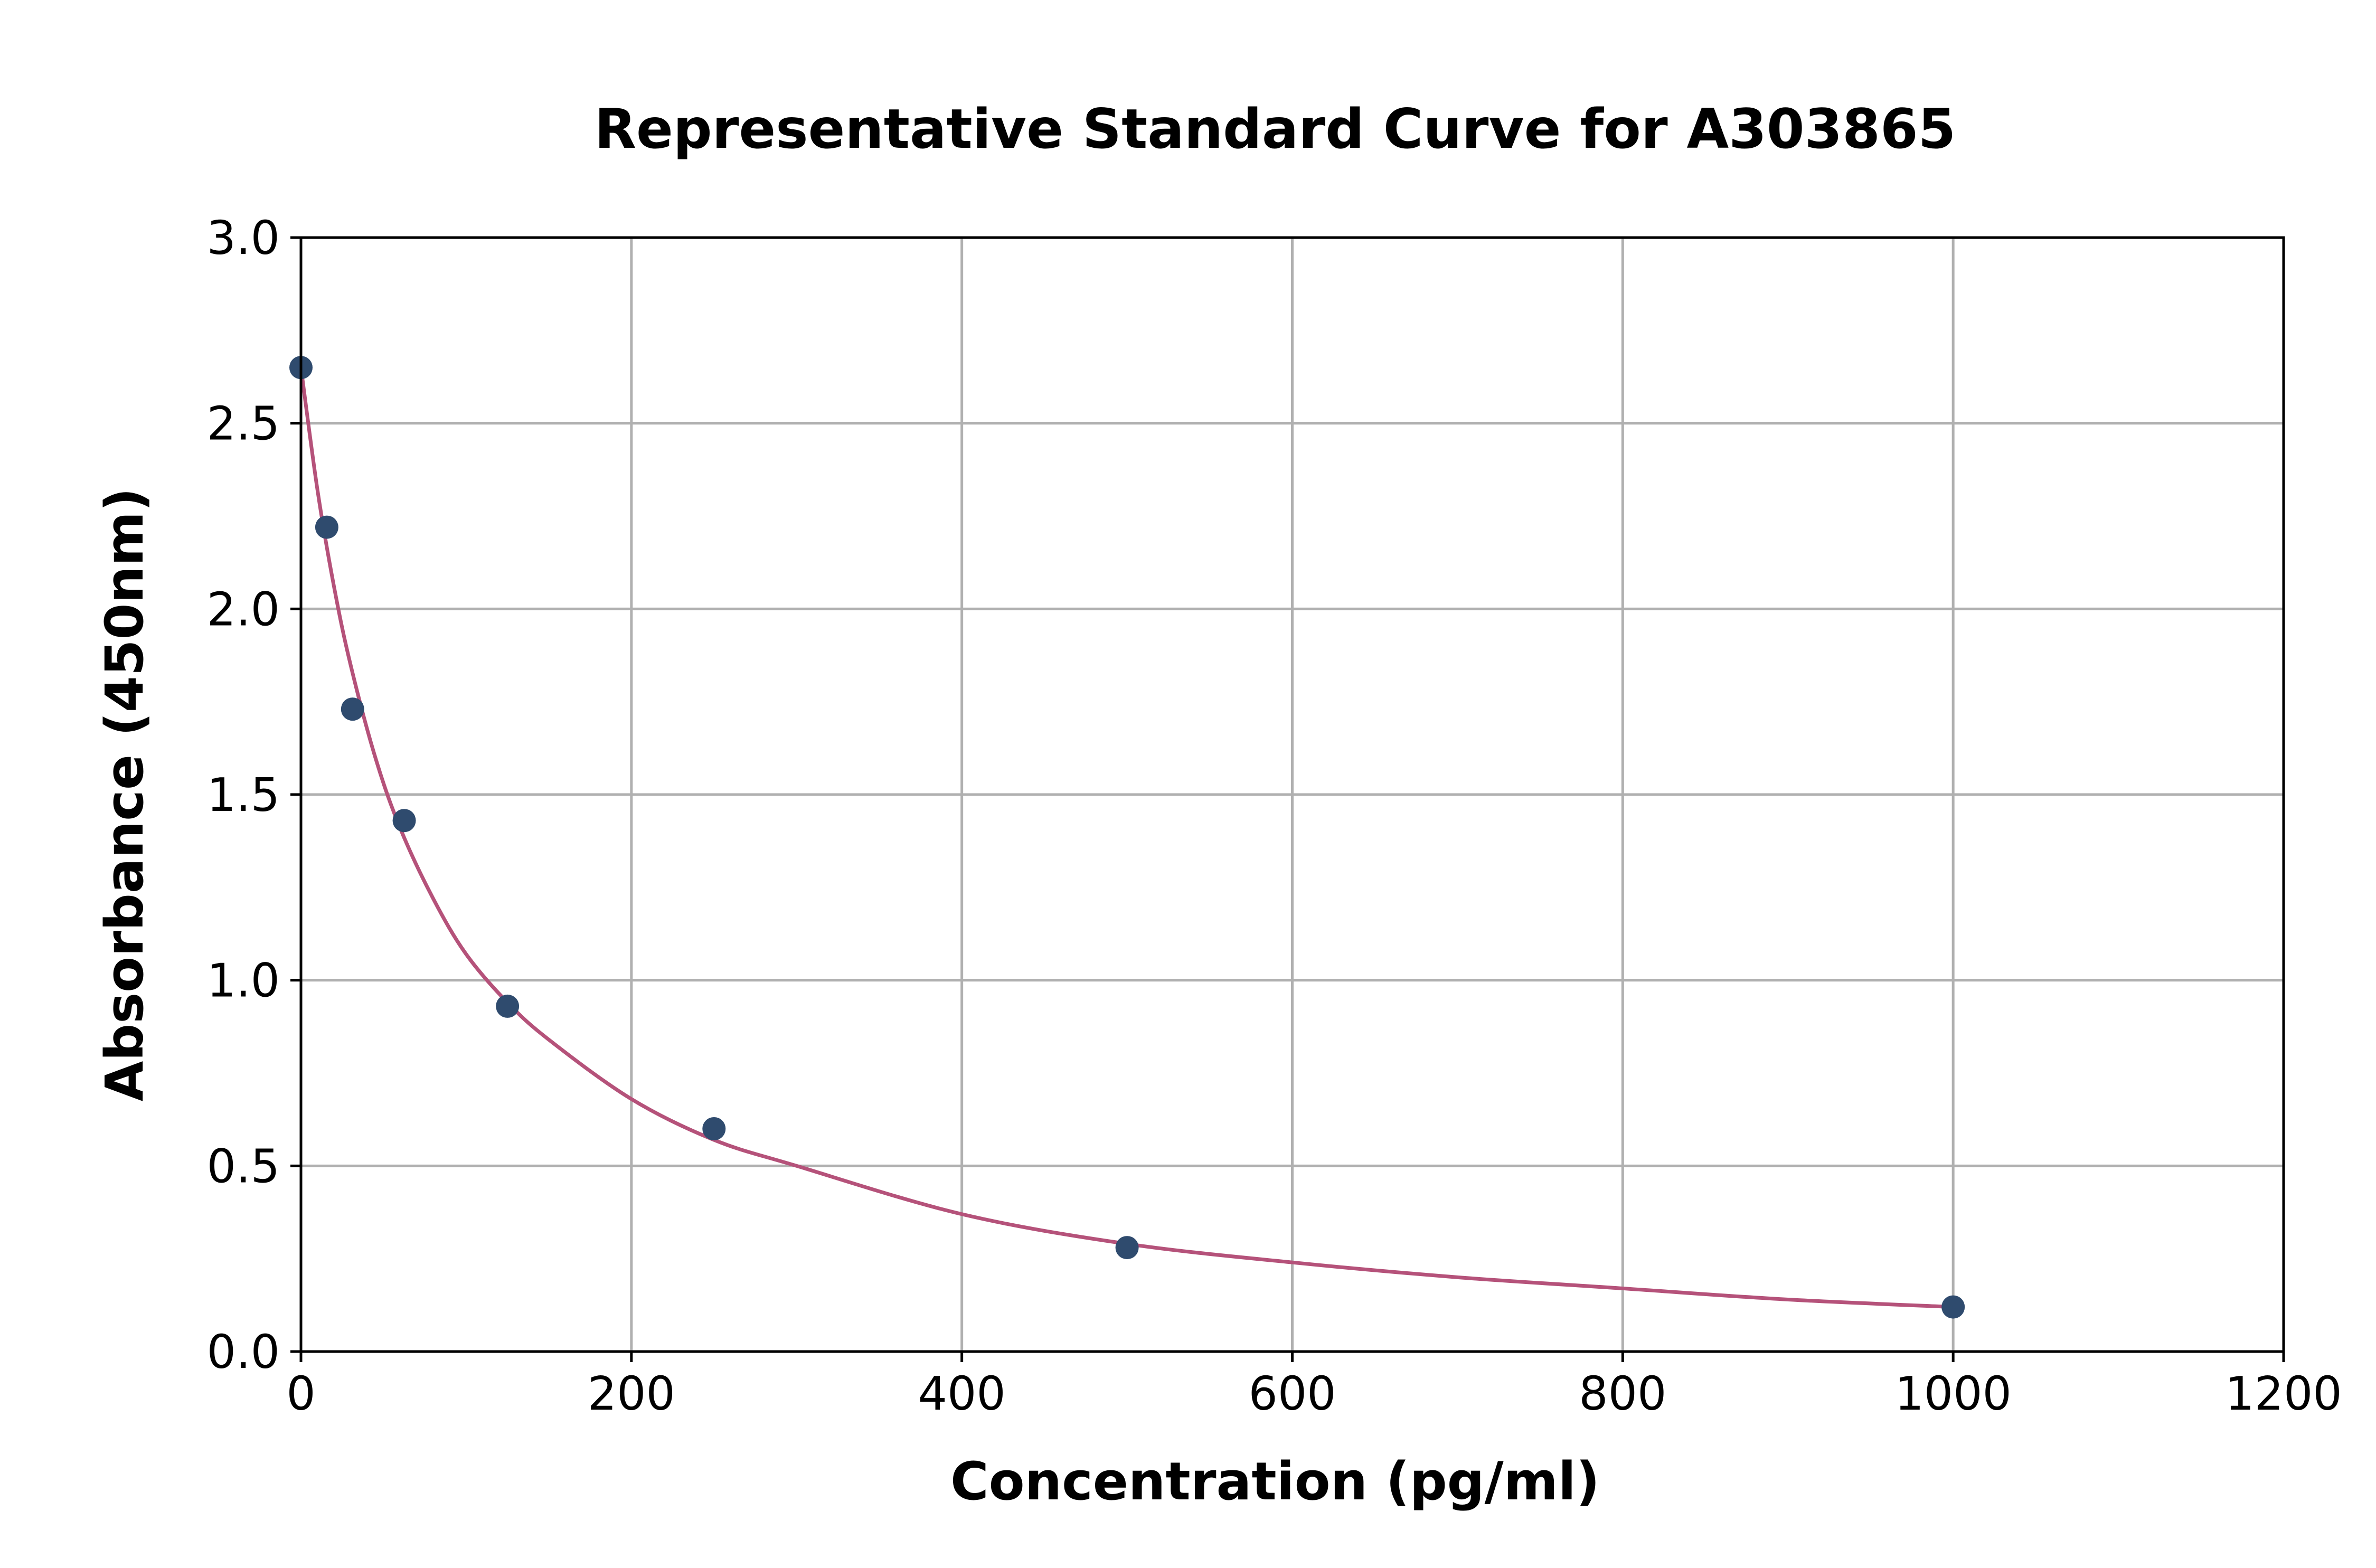  Describe the element at coordinates (244, 609) in the screenshot. I see `y-tick-label: 2.0` at that location.